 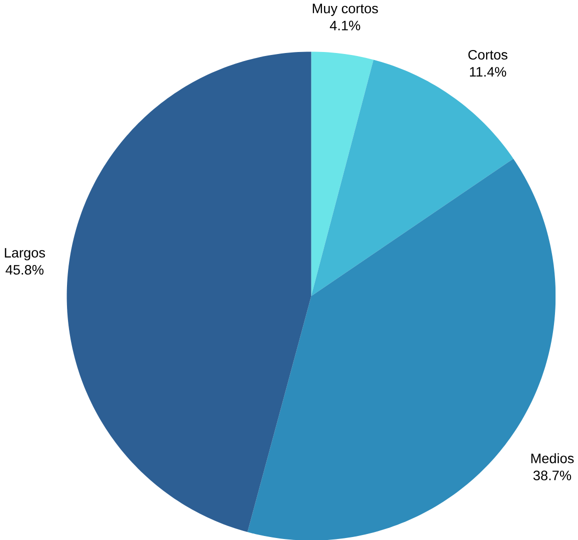 I want to click on data-label: 38.7%, so click(x=552, y=475).